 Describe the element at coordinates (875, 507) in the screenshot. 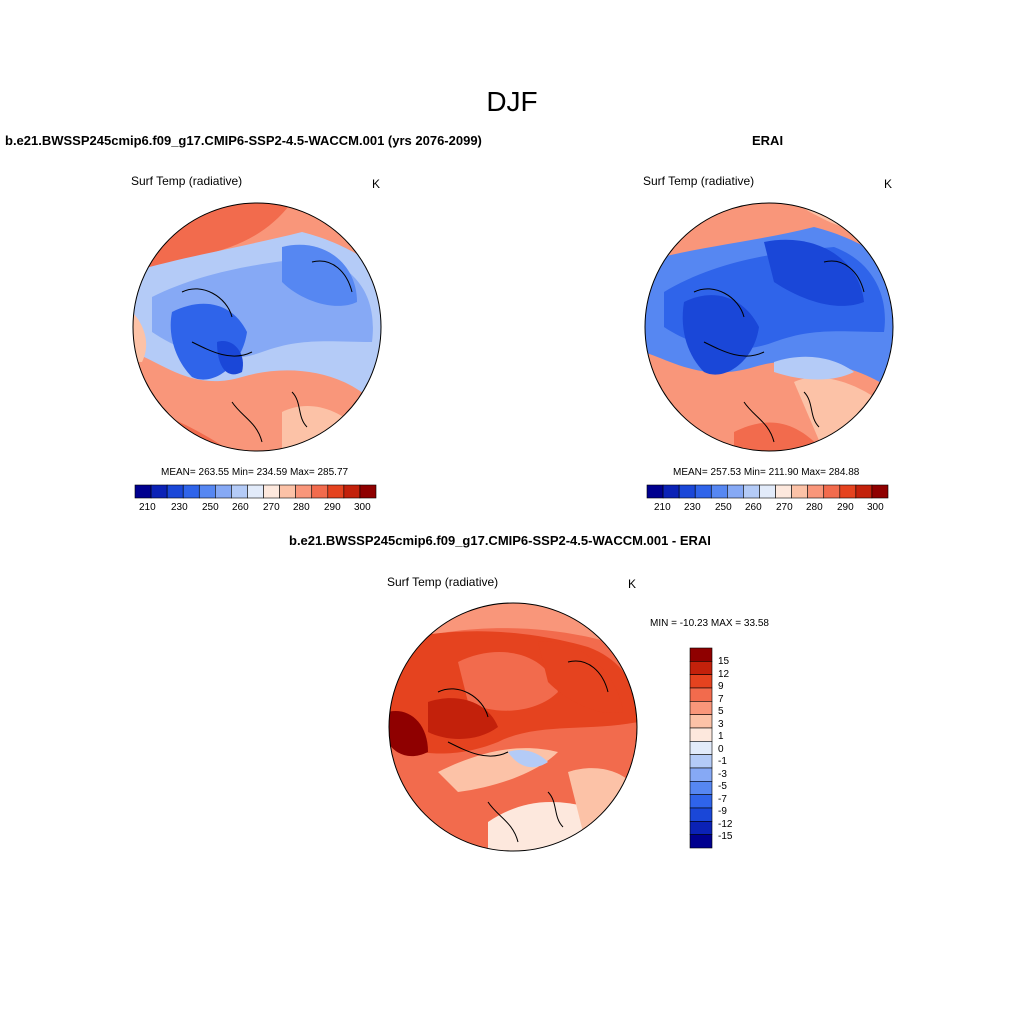

I see `cb2-tick: 300` at that location.